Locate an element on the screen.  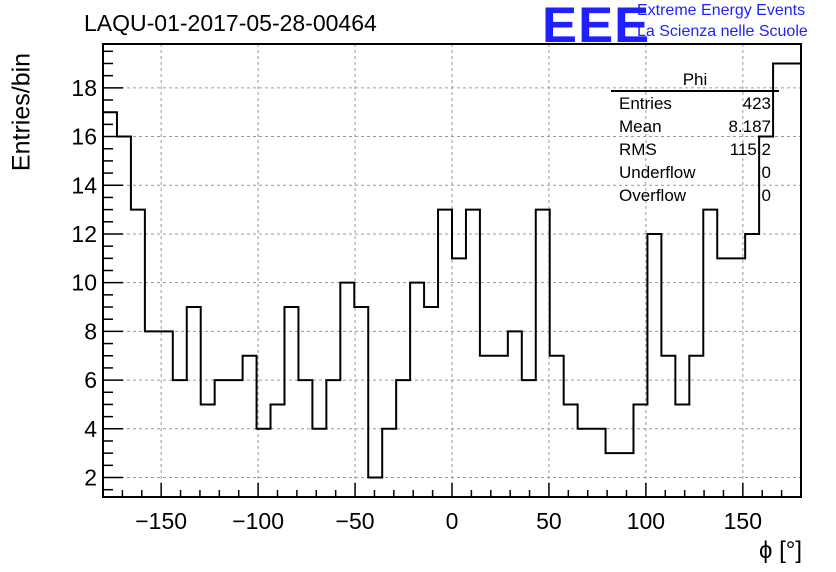
x-tick-label: 0 is located at coordinates (452, 521).